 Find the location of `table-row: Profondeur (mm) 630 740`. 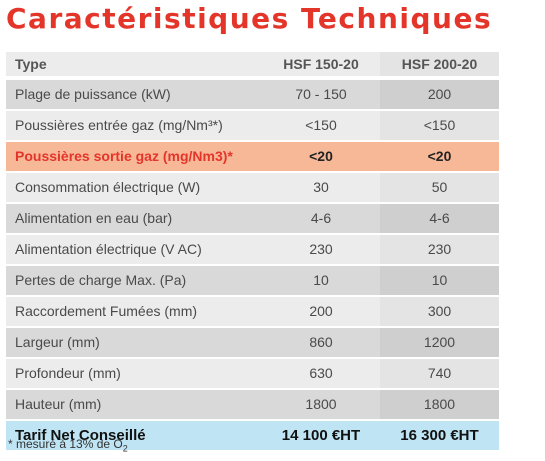

table-row: Profondeur (mm) 630 740 is located at coordinates (252, 373).